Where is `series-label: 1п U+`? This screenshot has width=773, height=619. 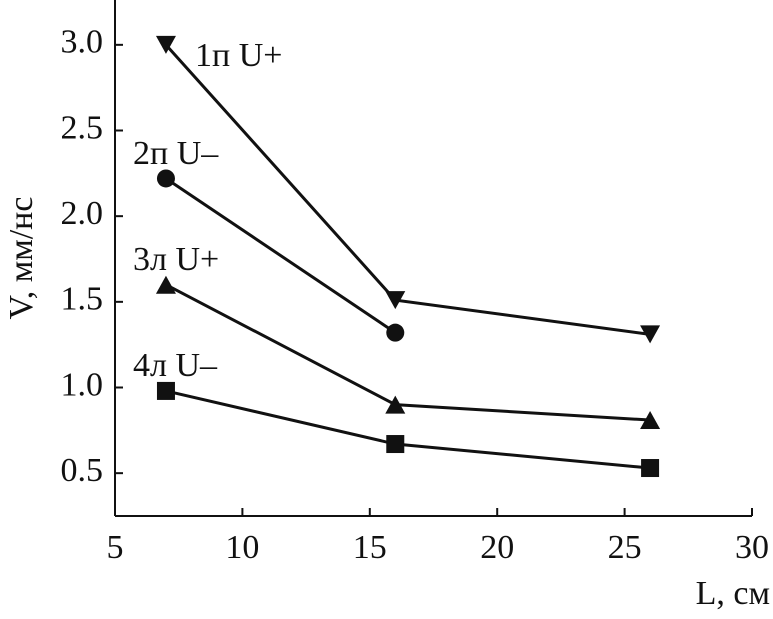
series-label: 1п U+ is located at coordinates (238, 55).